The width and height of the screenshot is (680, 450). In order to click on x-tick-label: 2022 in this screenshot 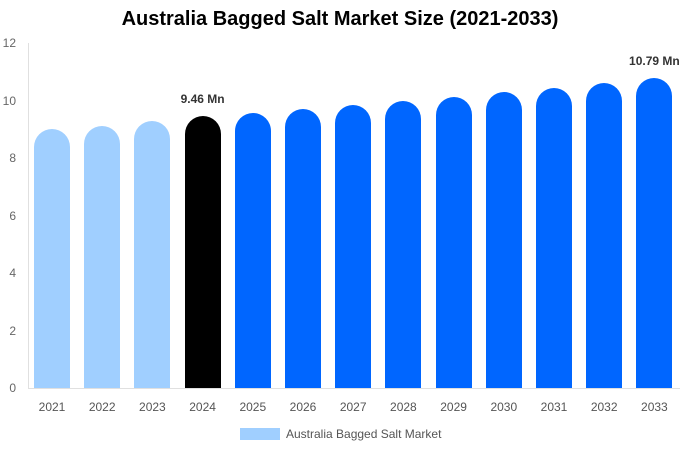, I will do `click(102, 407)`.